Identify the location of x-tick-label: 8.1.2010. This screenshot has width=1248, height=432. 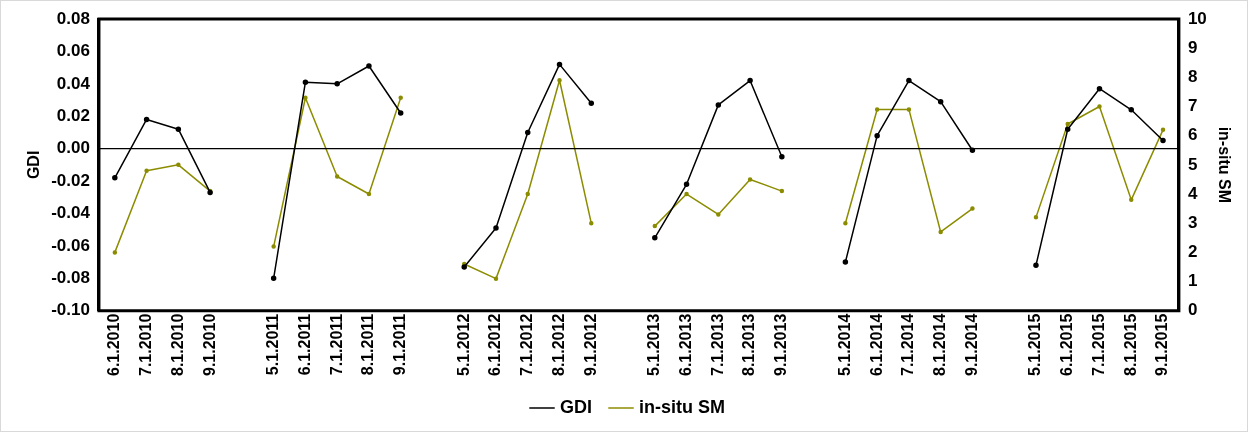
(177, 344).